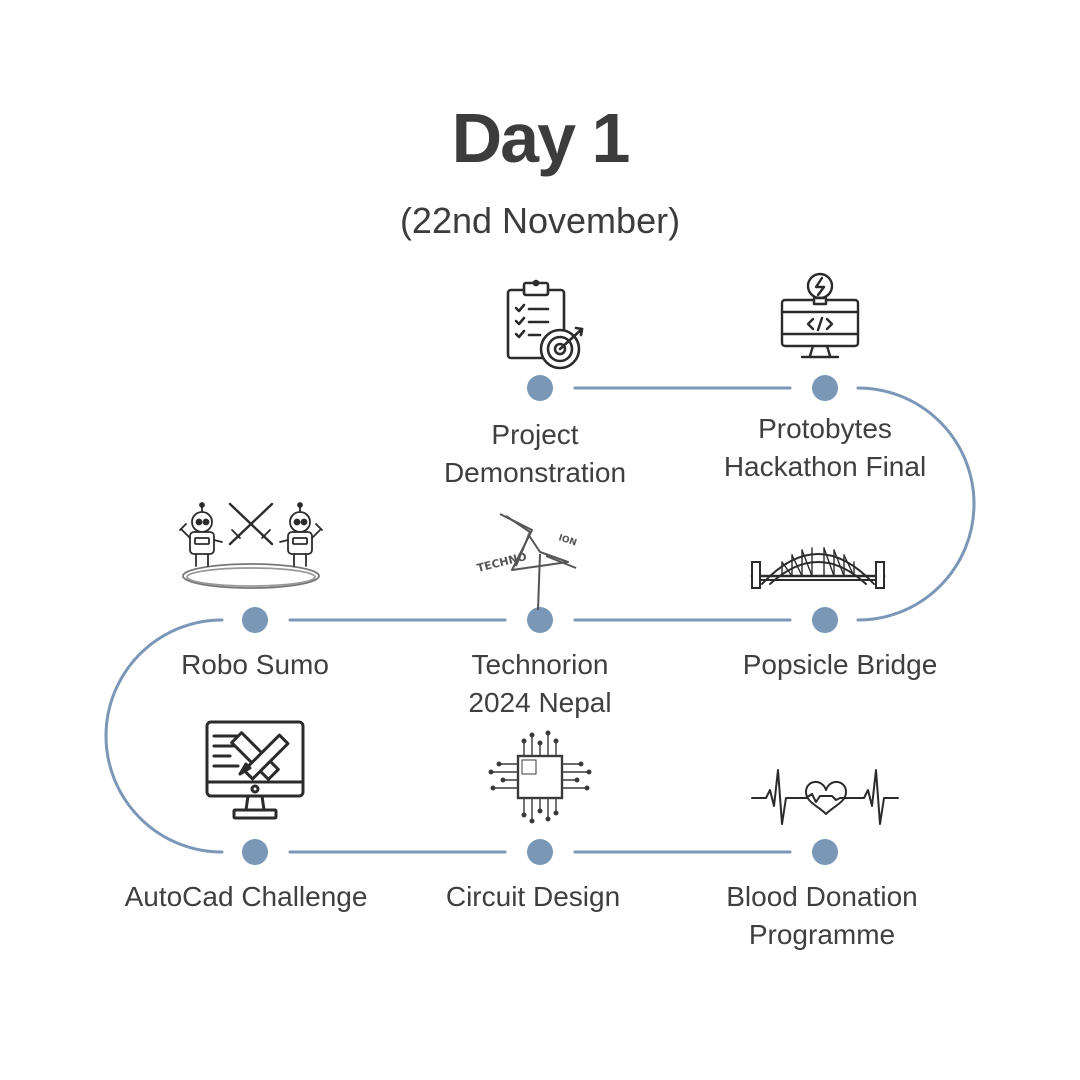  Describe the element at coordinates (545, 324) in the screenshot. I see `checklist-target-icon` at that location.